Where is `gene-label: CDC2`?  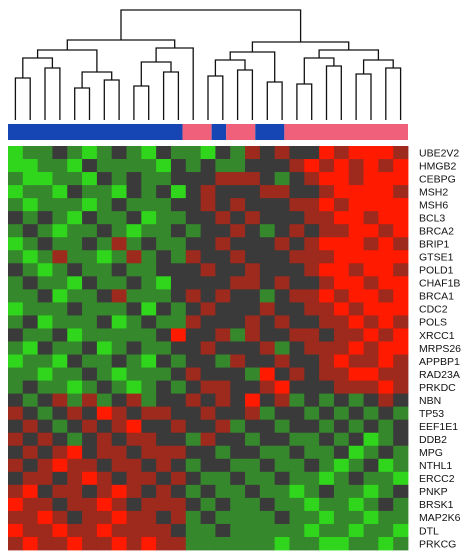 gene-label: CDC2 is located at coordinates (433, 310).